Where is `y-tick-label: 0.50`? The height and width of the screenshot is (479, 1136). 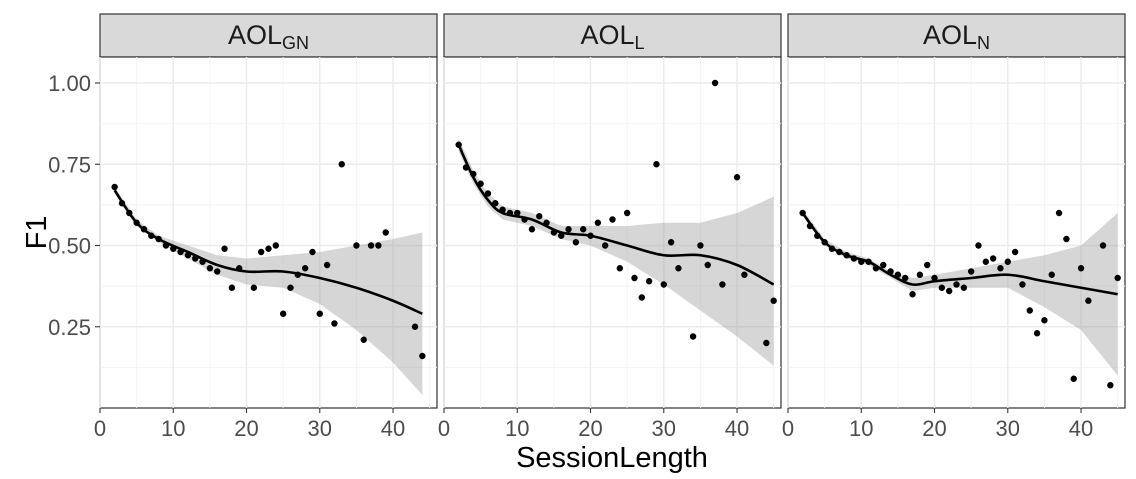
y-tick-label: 0.50 is located at coordinates (69, 246).